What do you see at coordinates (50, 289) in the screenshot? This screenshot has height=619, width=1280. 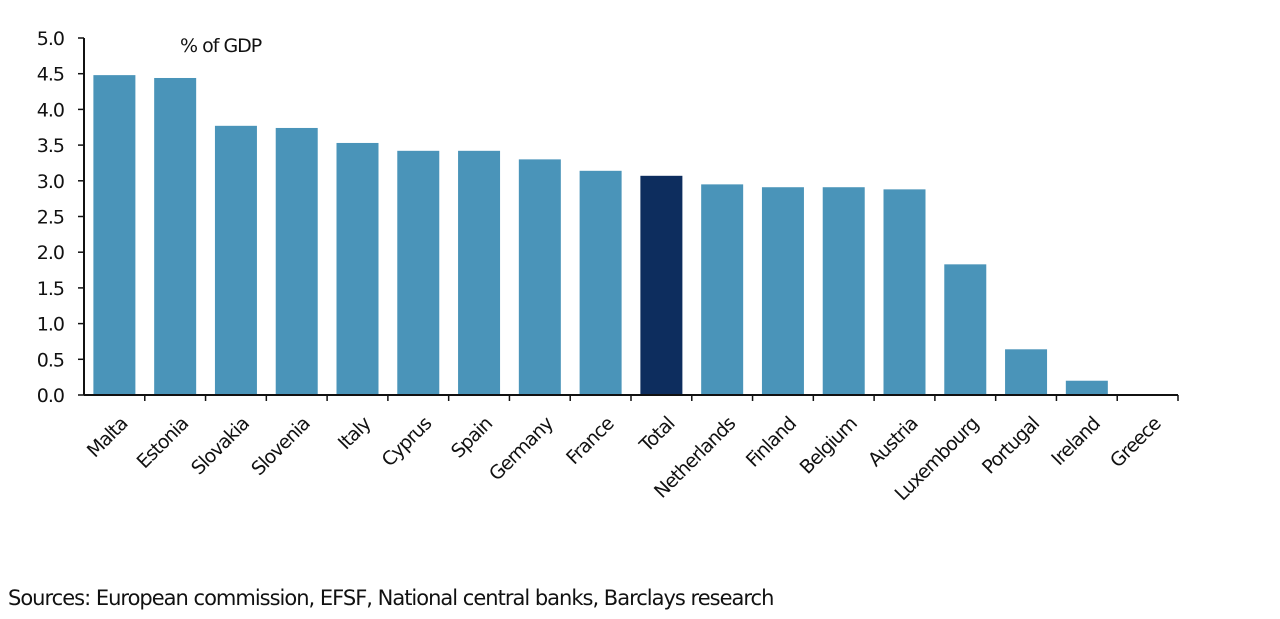 I see `y-tick-label: 1.5` at bounding box center [50, 289].